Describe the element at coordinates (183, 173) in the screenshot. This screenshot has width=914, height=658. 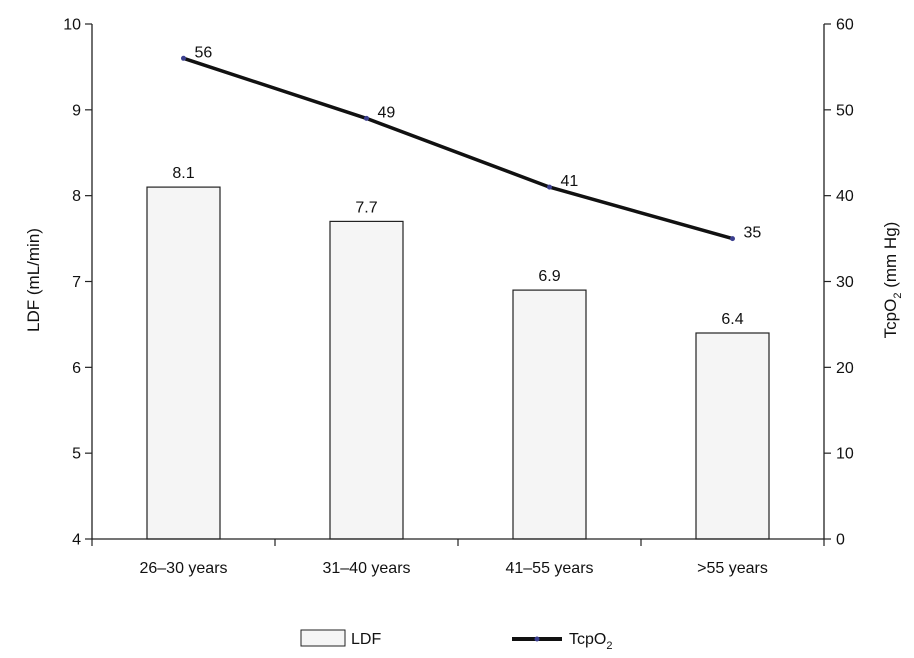
I see `ldf-data-label: 8.1` at that location.